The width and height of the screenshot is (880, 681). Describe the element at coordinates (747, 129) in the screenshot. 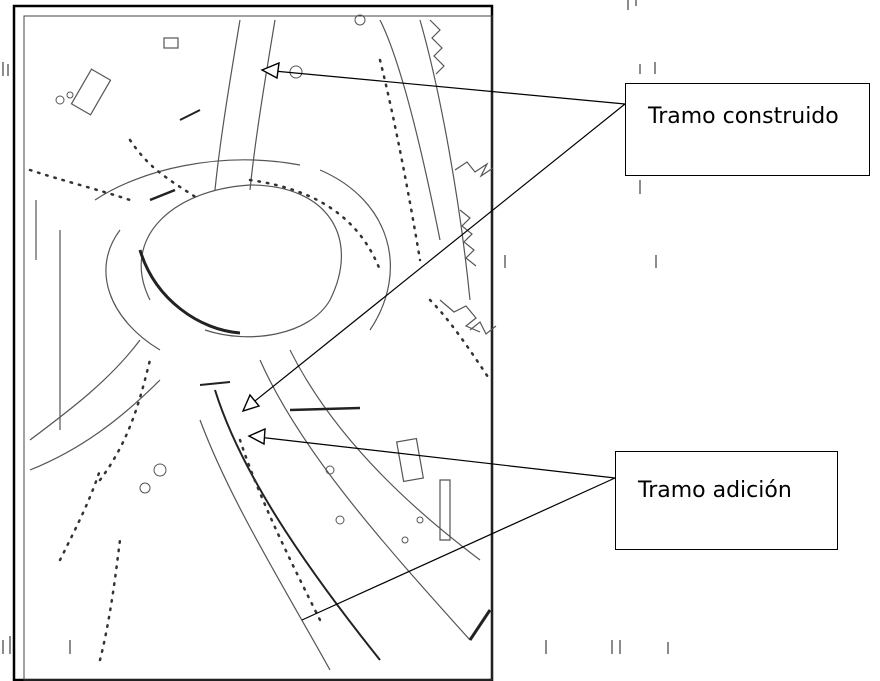

I see `label-tramo-construido: Tramo construido` at that location.